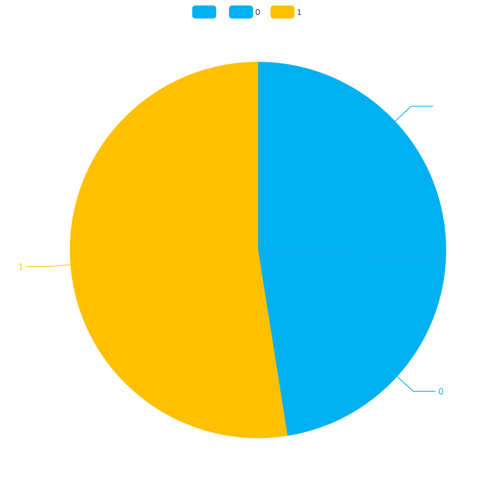 The width and height of the screenshot is (500, 500). Describe the element at coordinates (21, 266) in the screenshot. I see `slice-label: 1` at that location.